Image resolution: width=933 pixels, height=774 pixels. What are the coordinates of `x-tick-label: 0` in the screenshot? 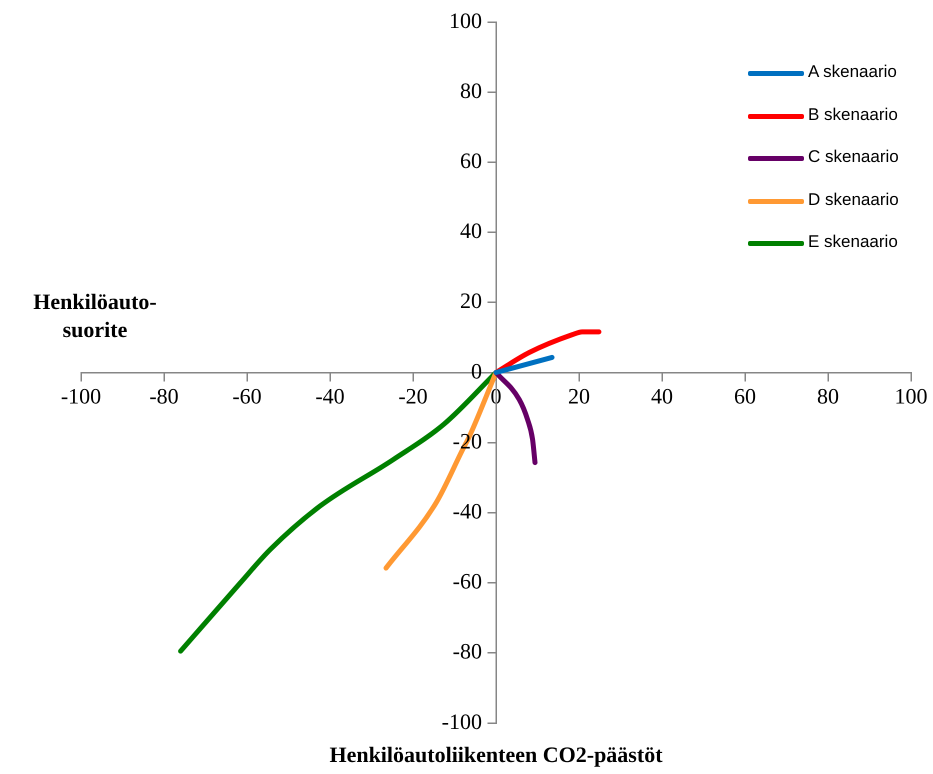 It's located at (496, 395).